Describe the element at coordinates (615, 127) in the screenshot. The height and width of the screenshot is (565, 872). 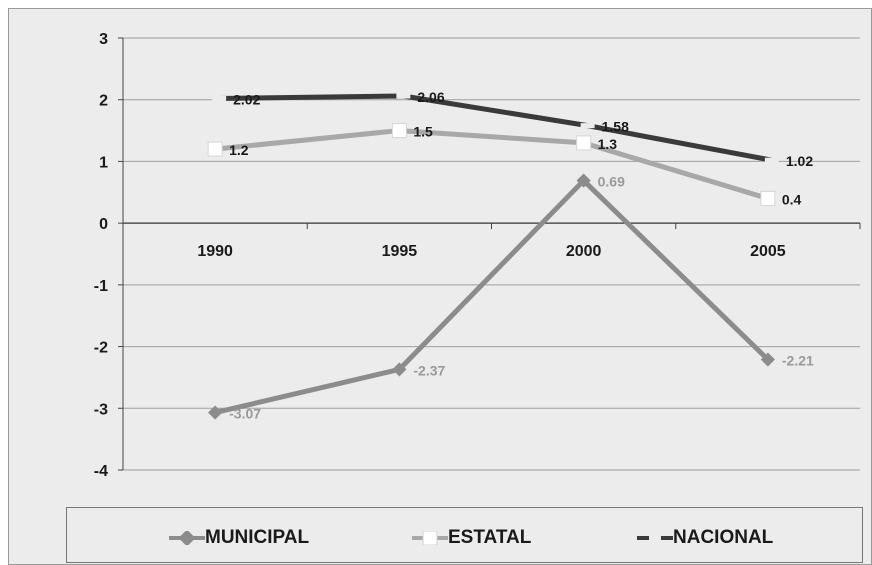
I see `data-label-nacional-2000: 1.58` at that location.